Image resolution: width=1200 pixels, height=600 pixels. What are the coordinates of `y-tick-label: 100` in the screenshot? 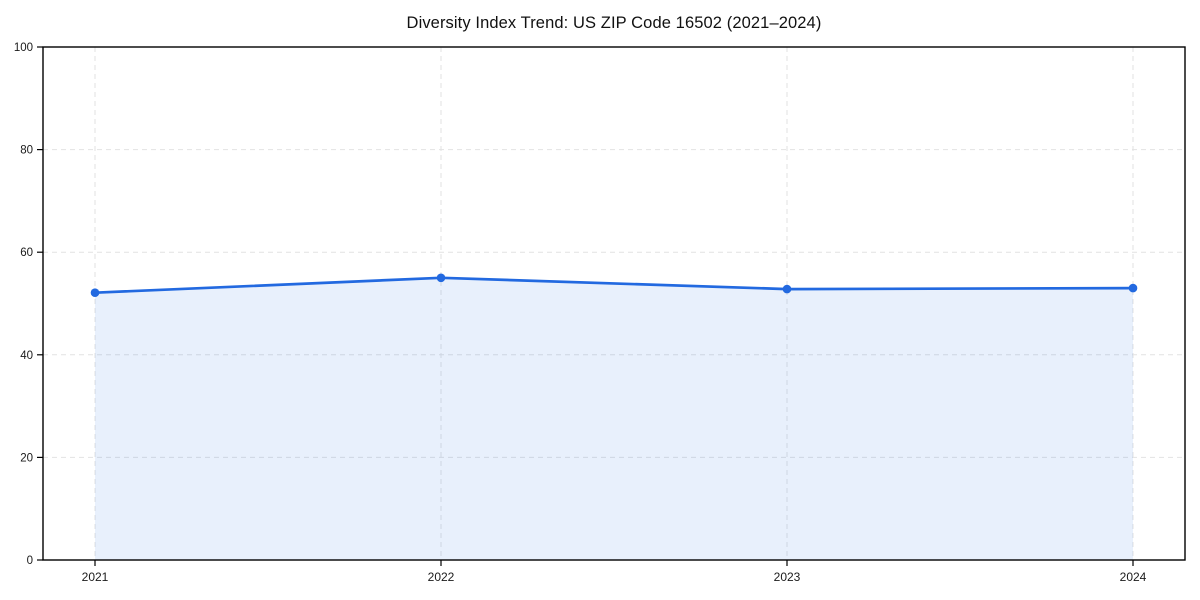 It's located at (23, 48).